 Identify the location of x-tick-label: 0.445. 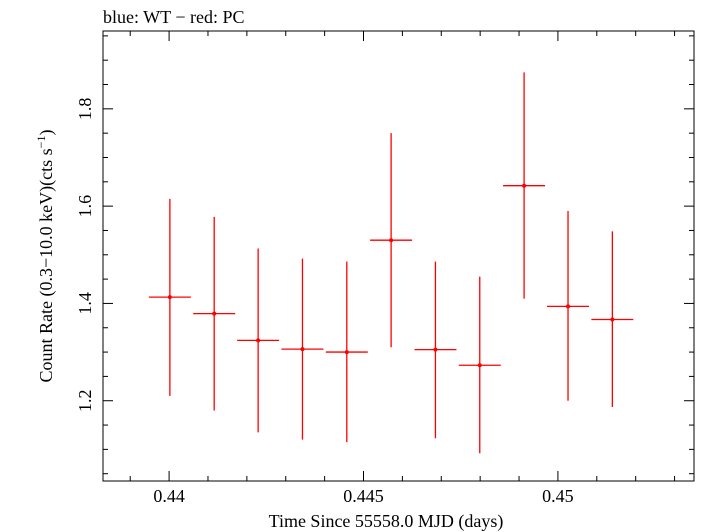
(363, 496).